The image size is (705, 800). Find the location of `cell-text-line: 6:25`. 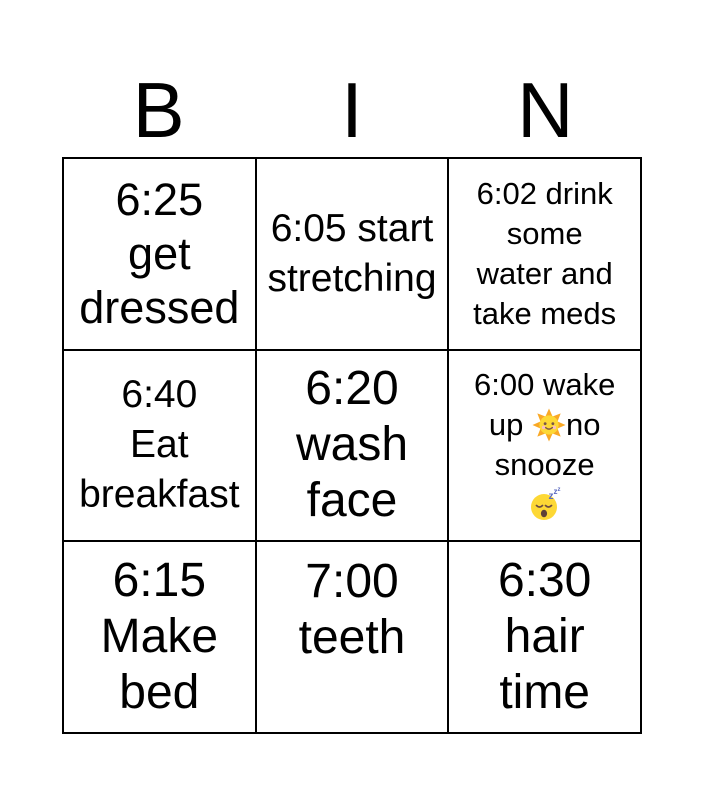

cell-text-line: 6:25 is located at coordinates (159, 199).